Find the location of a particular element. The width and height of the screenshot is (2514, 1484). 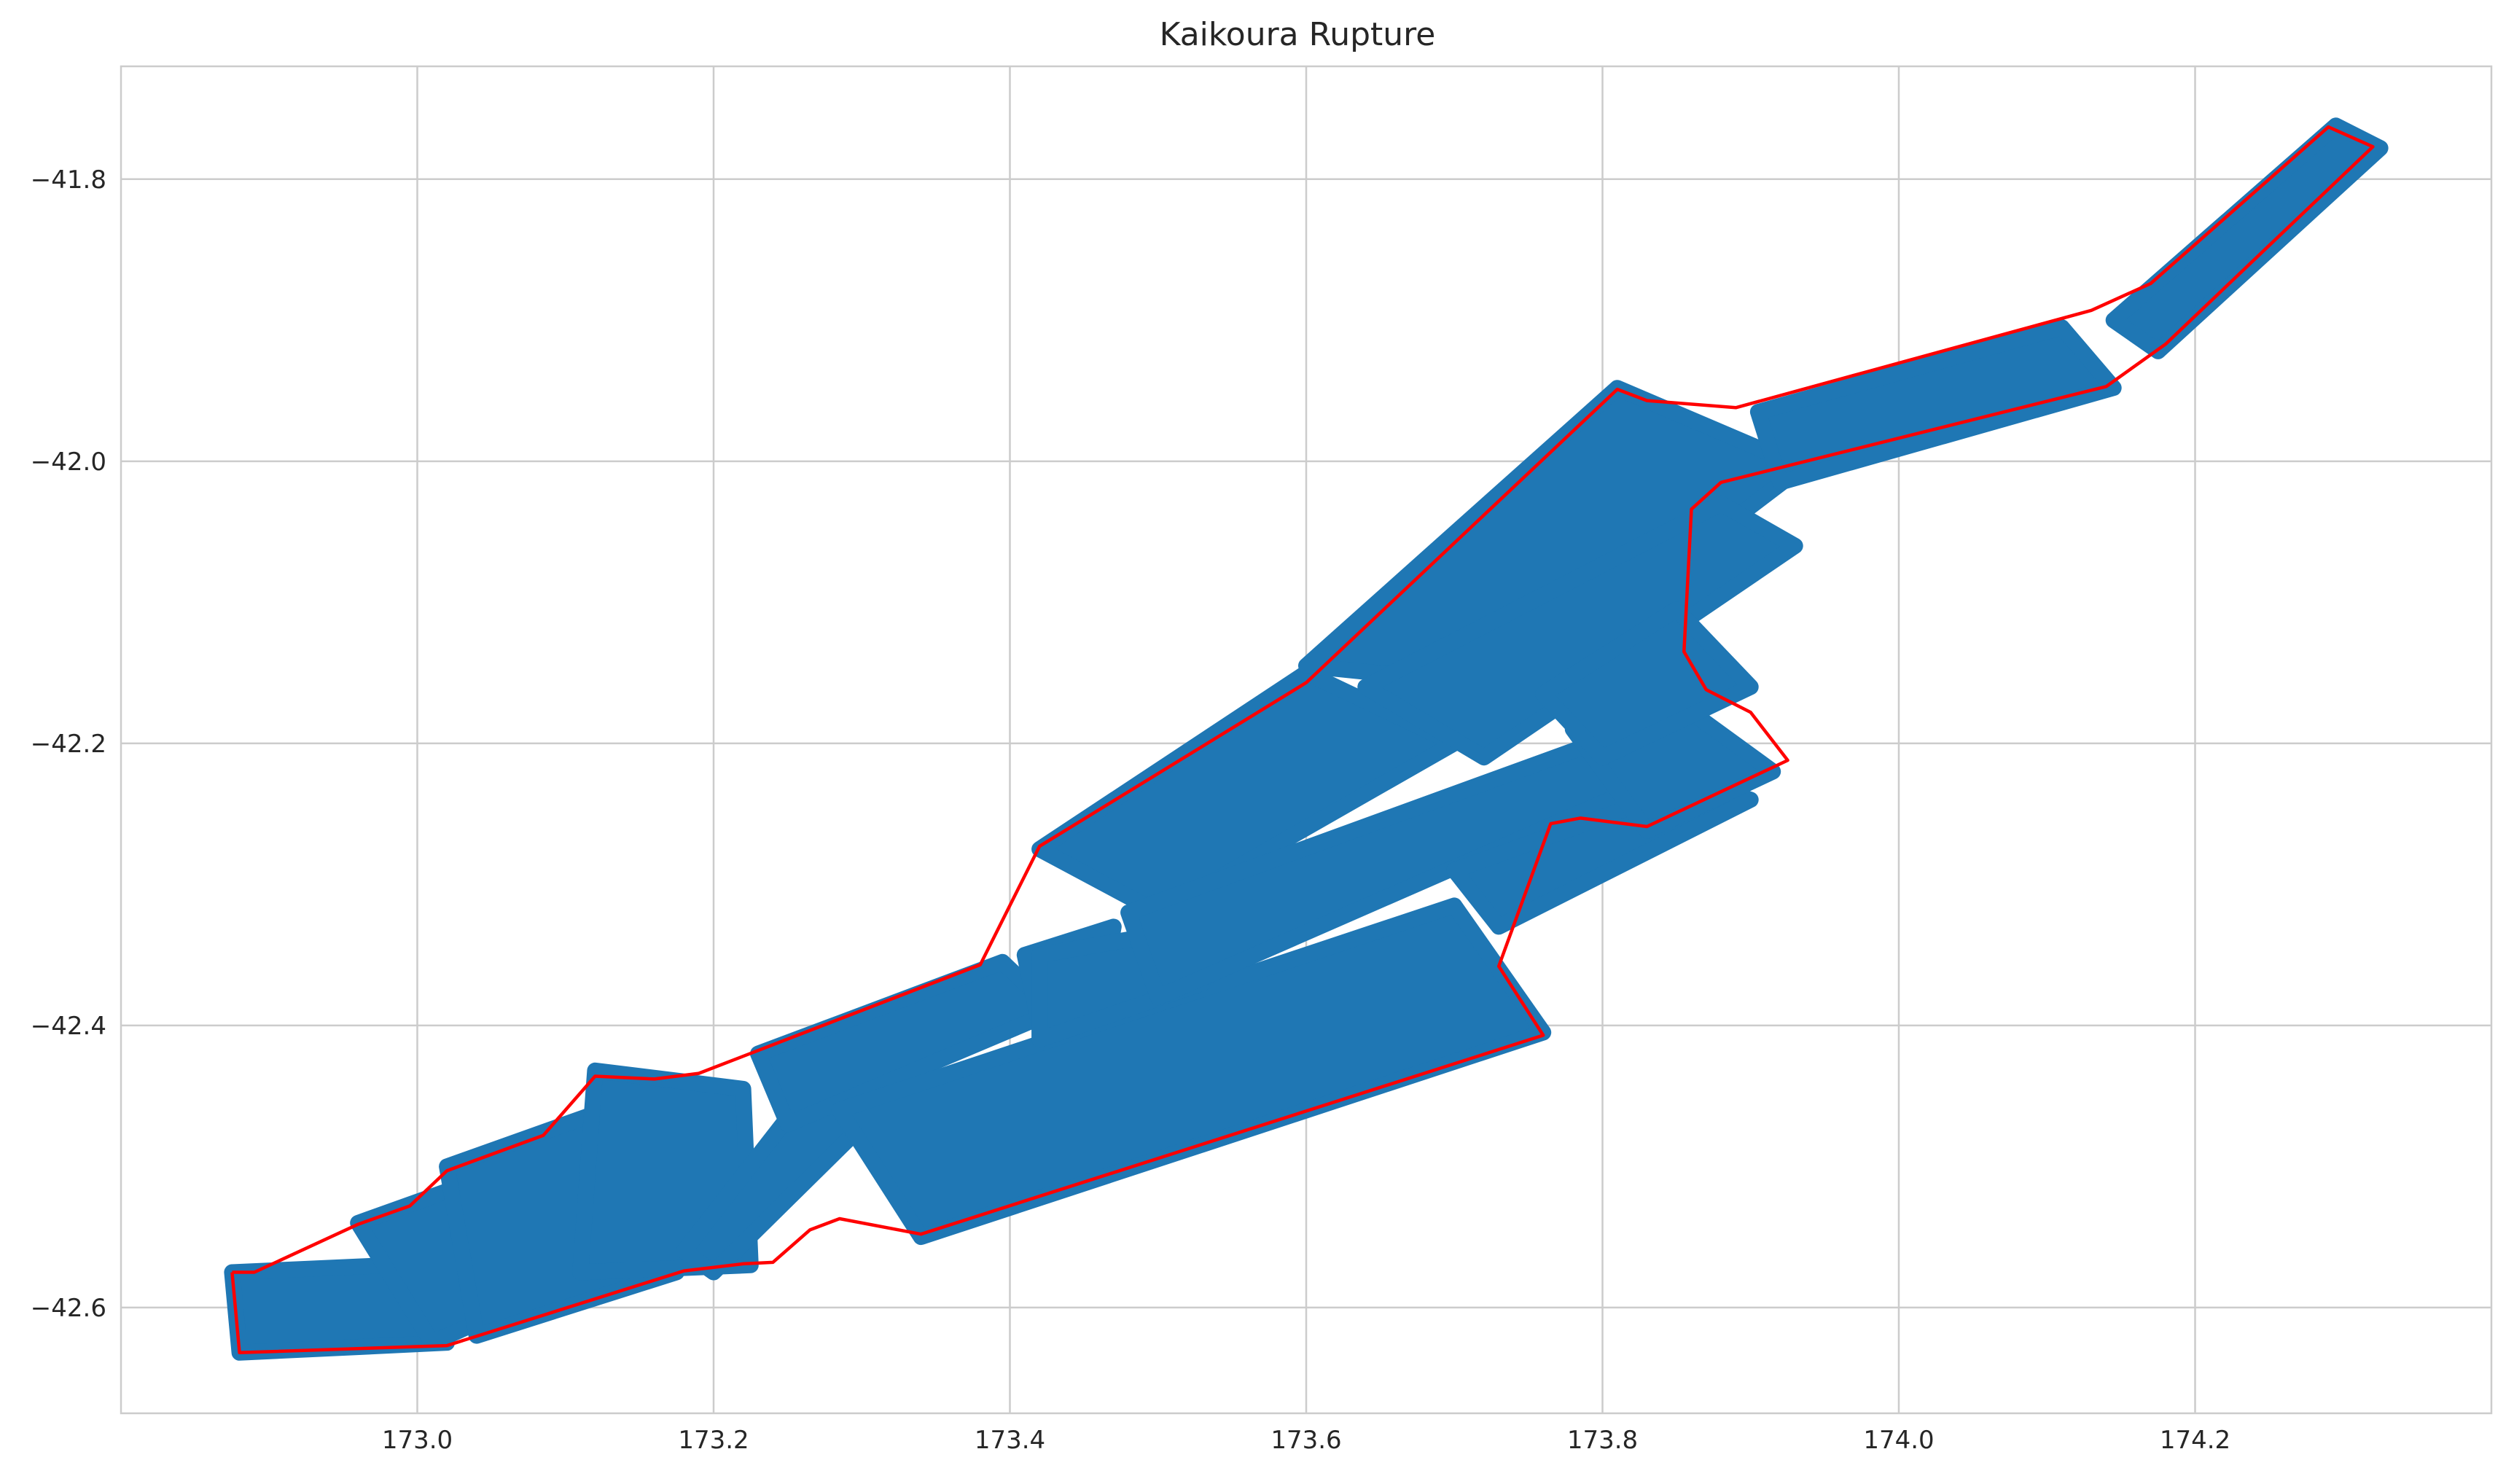

x-tick-label: 173.6 is located at coordinates (1305, 1440).